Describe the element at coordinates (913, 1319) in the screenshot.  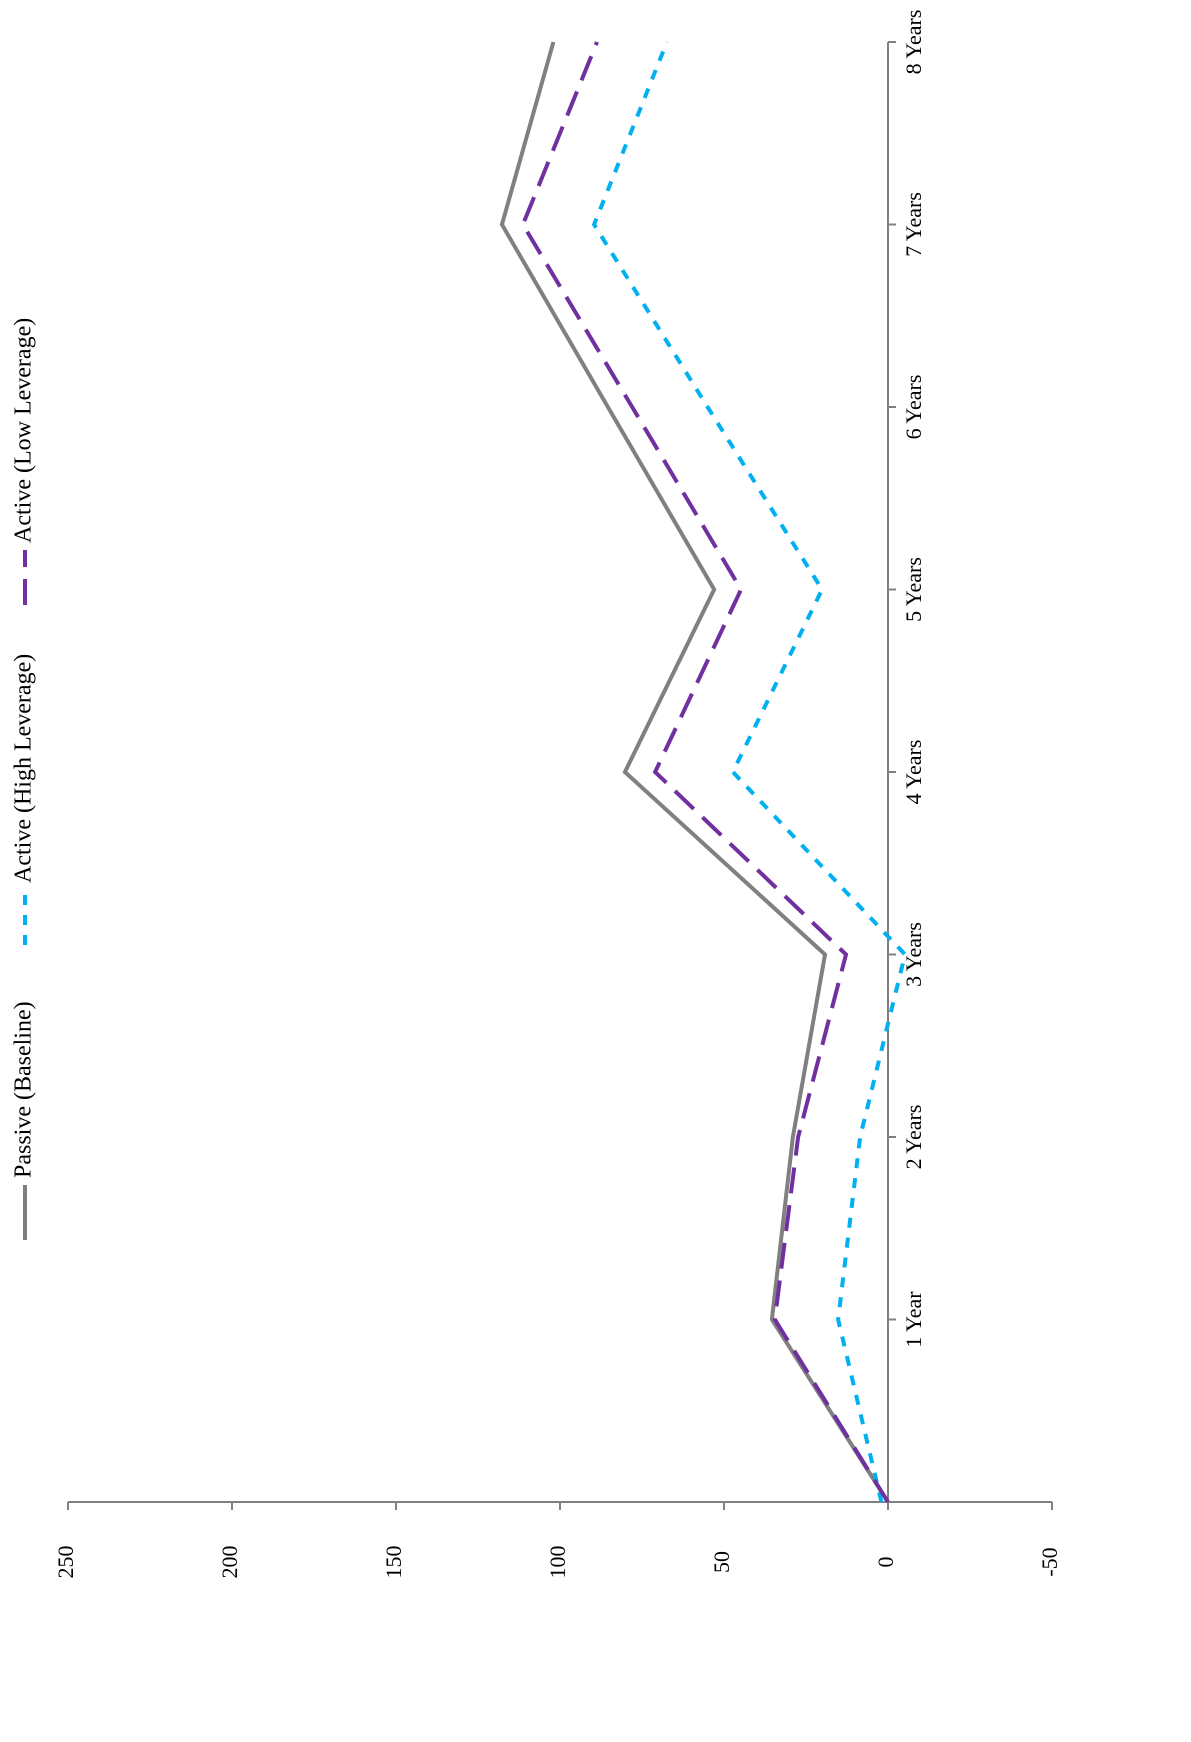
I see `x-tick-label: 1 Year` at that location.